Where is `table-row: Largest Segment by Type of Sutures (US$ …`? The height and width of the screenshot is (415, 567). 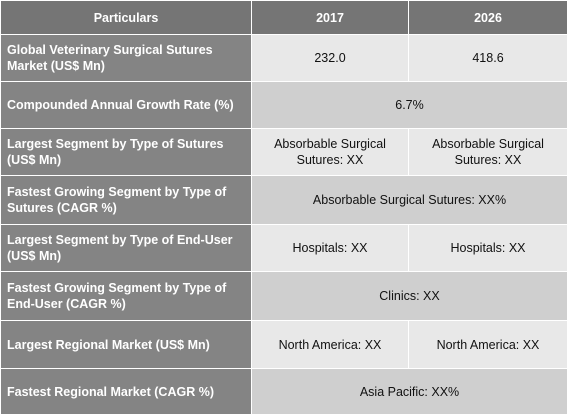 table-row: Largest Segment by Type of Sutures (US$ … is located at coordinates (284, 152).